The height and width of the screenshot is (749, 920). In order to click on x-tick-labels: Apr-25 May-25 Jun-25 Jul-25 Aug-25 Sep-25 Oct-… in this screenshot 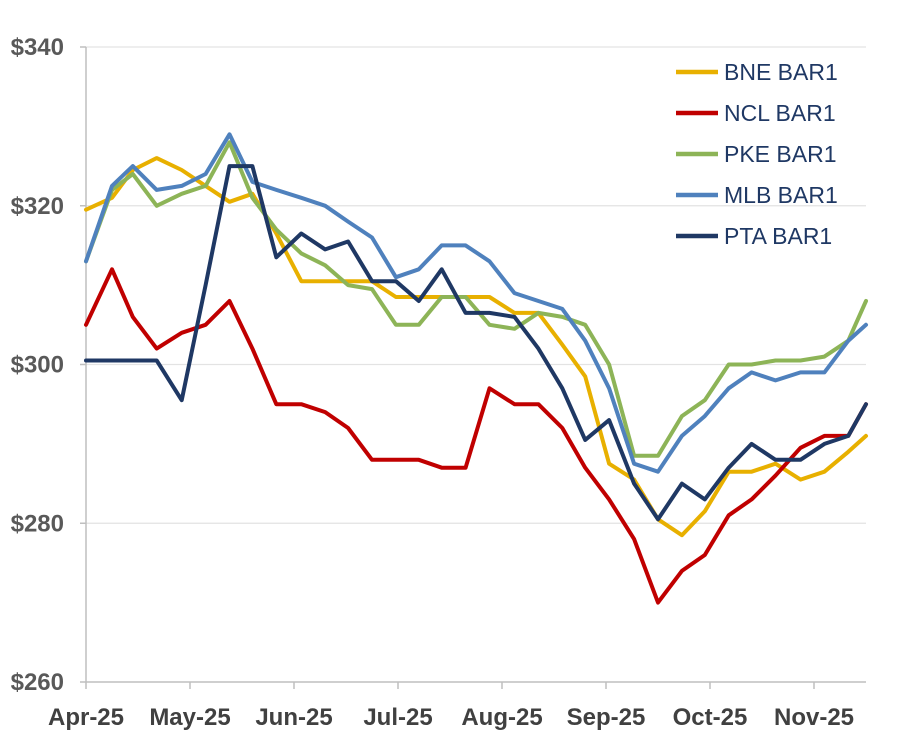, I will do `click(451, 717)`.